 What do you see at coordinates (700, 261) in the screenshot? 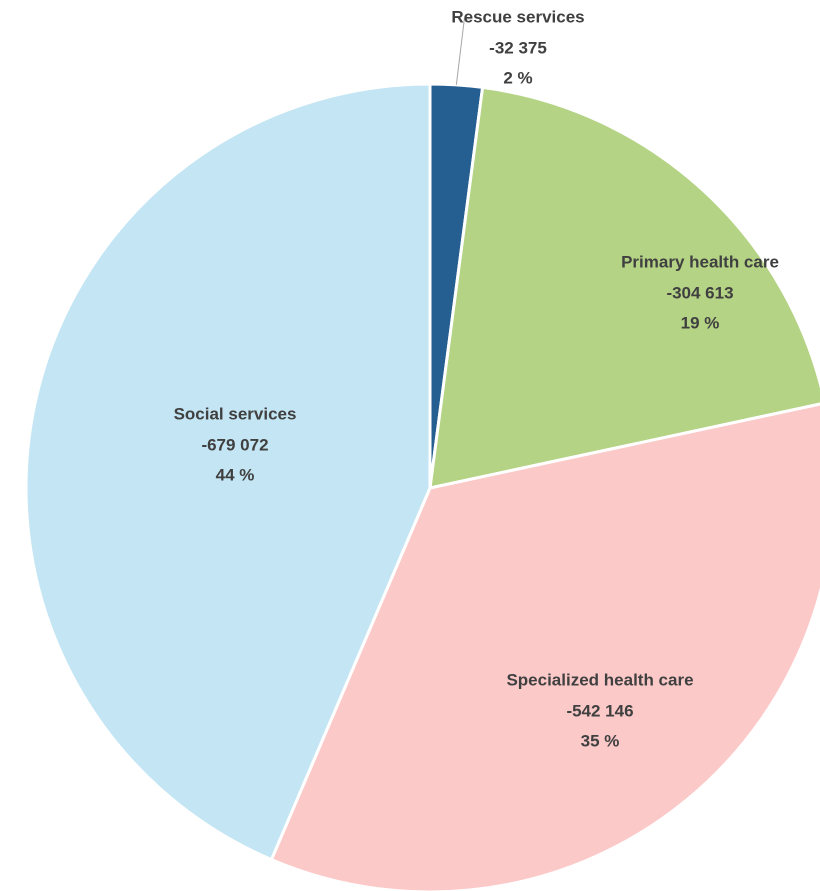
I see `slice-label: Primary health care` at bounding box center [700, 261].